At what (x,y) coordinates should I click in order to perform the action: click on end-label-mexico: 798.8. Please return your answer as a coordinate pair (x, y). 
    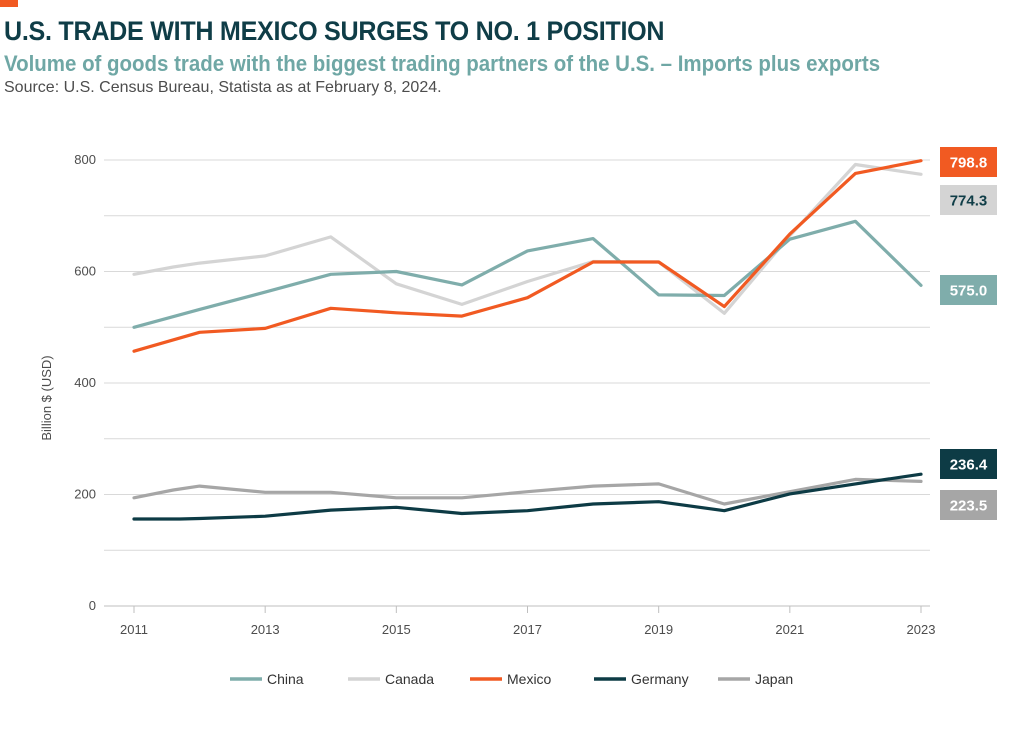
    Looking at the image, I should click on (968, 162).